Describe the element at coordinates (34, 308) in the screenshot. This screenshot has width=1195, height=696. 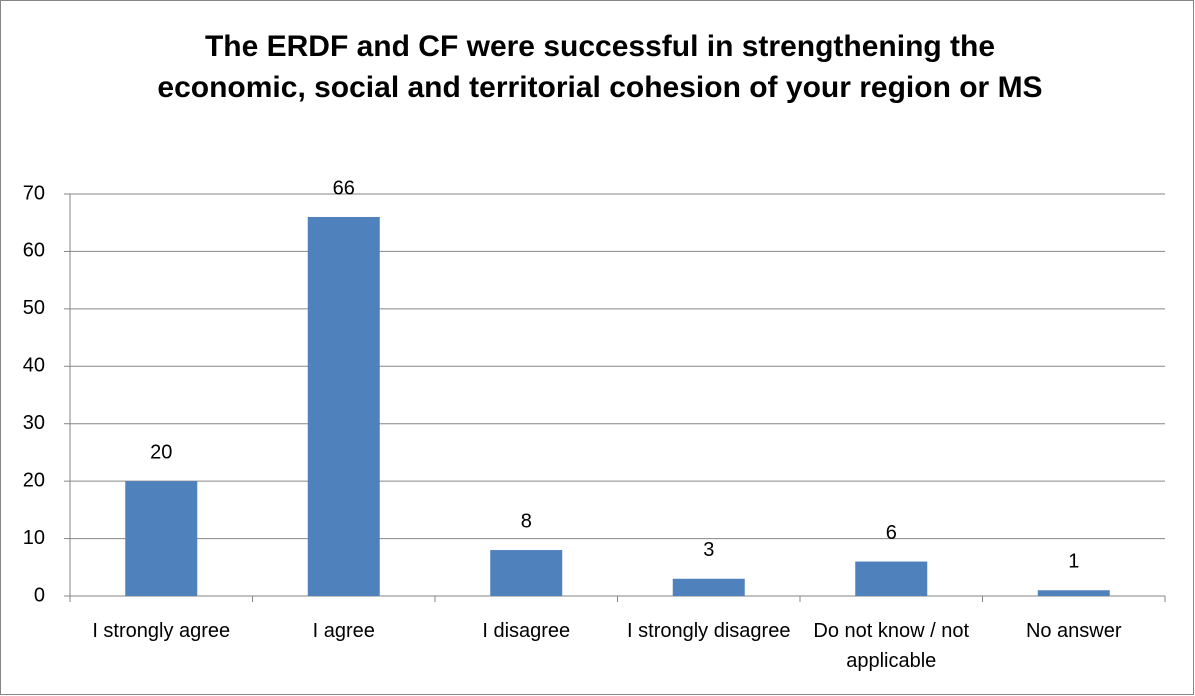
I see `y-tick-label: 50` at that location.